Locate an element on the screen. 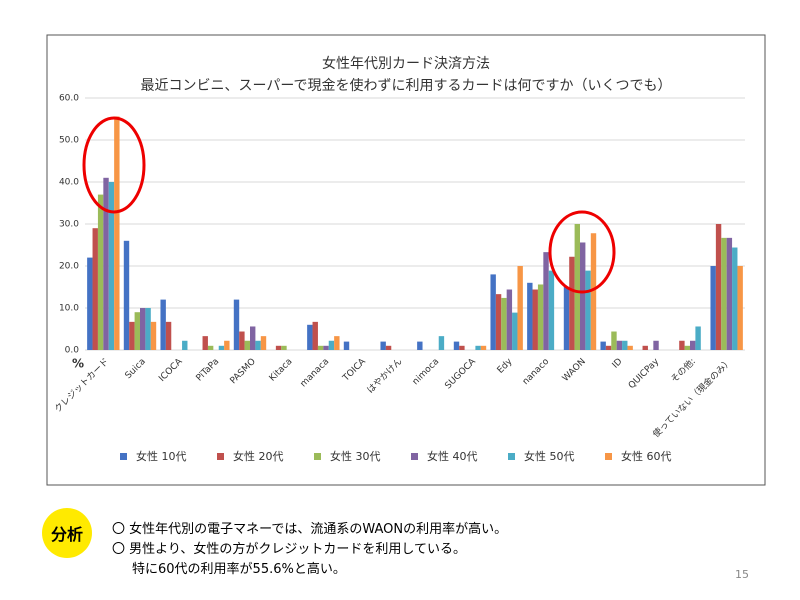 The height and width of the screenshot is (600, 800). page-number: 15 is located at coordinates (742, 574).